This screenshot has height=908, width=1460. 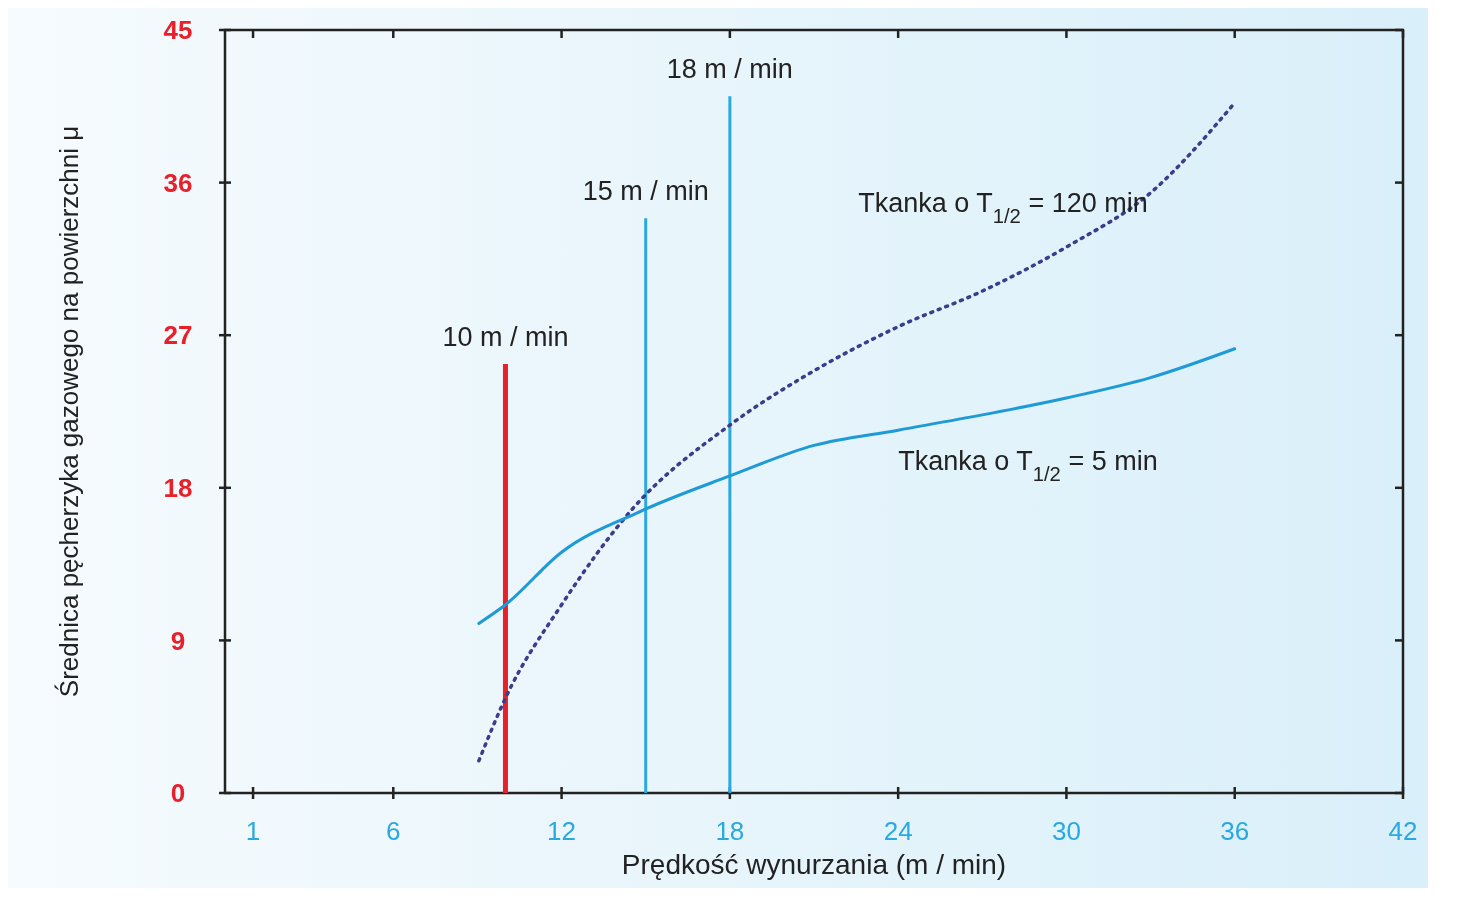 What do you see at coordinates (178, 182) in the screenshot?
I see `y-tick-label: 36` at bounding box center [178, 182].